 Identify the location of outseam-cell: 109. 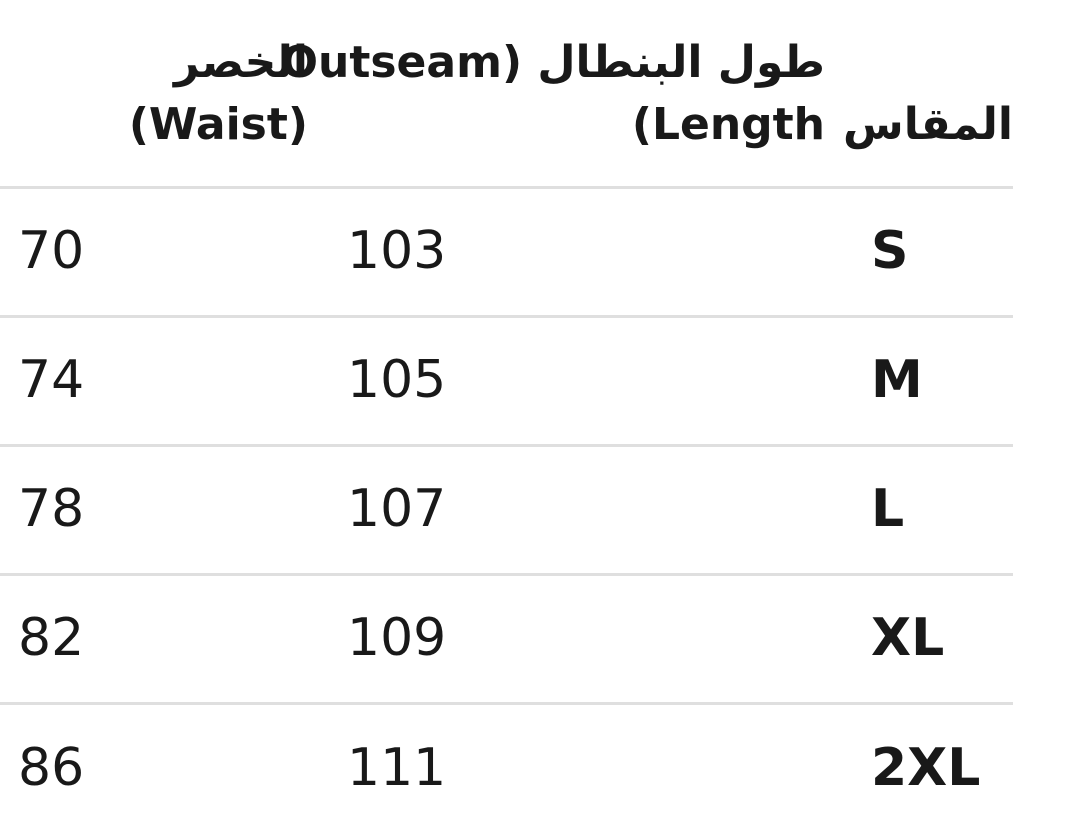
(585, 637).